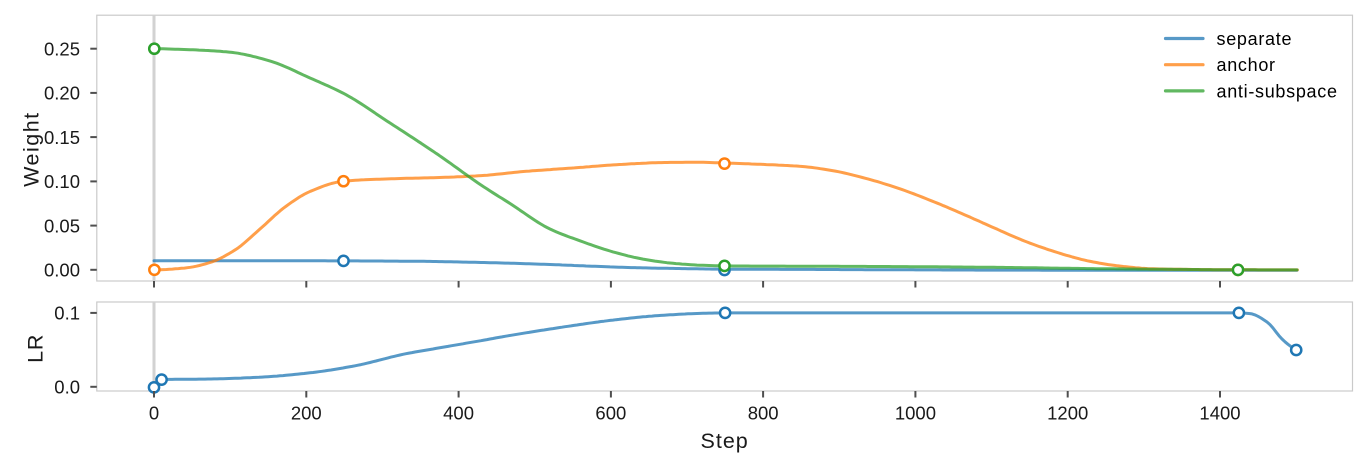 The width and height of the screenshot is (1367, 472). What do you see at coordinates (1219, 412) in the screenshot?
I see `svg-text: 1400` at bounding box center [1219, 412].